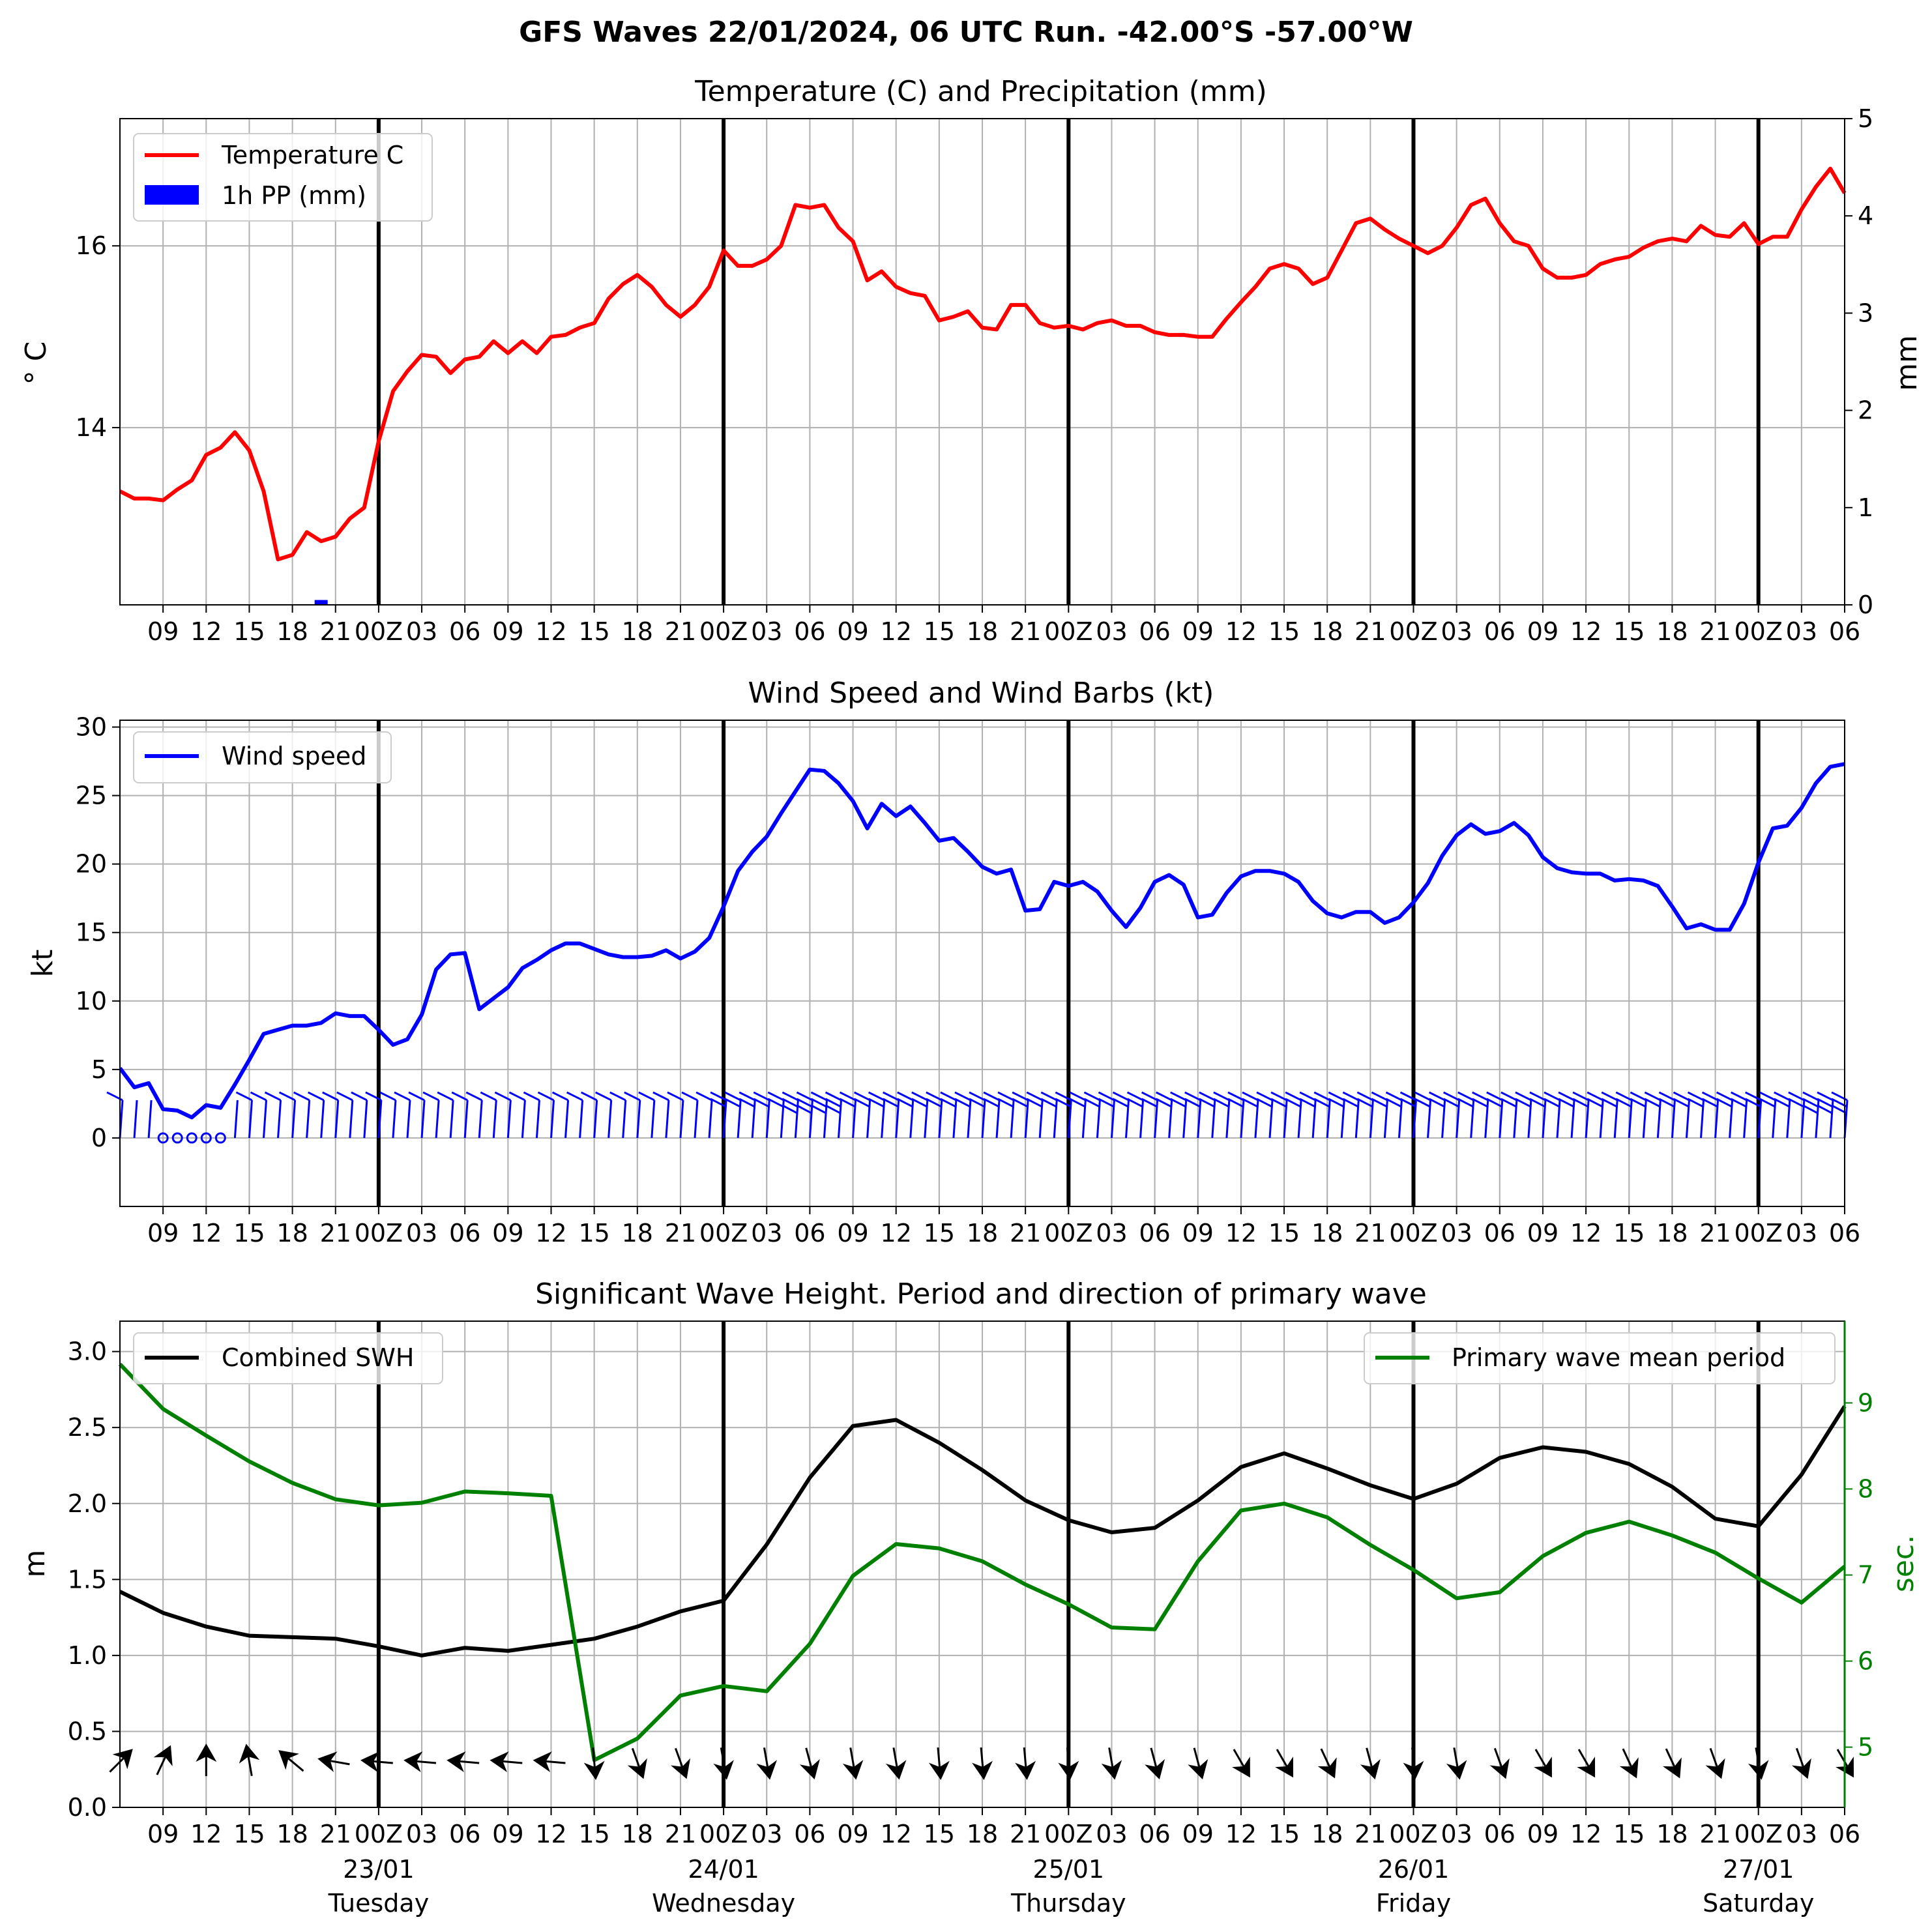 Image resolution: width=1932 pixels, height=1926 pixels. I want to click on y2-tick-label: 5, so click(1865, 118).